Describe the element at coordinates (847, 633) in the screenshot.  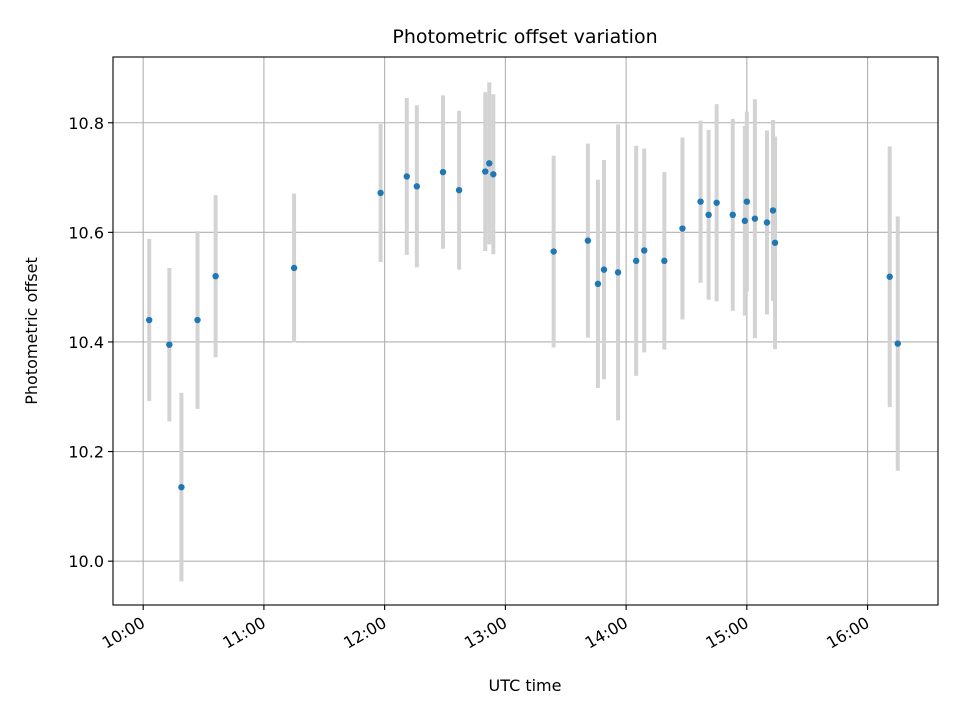
I see `x-tick-label: 16:00` at that location.